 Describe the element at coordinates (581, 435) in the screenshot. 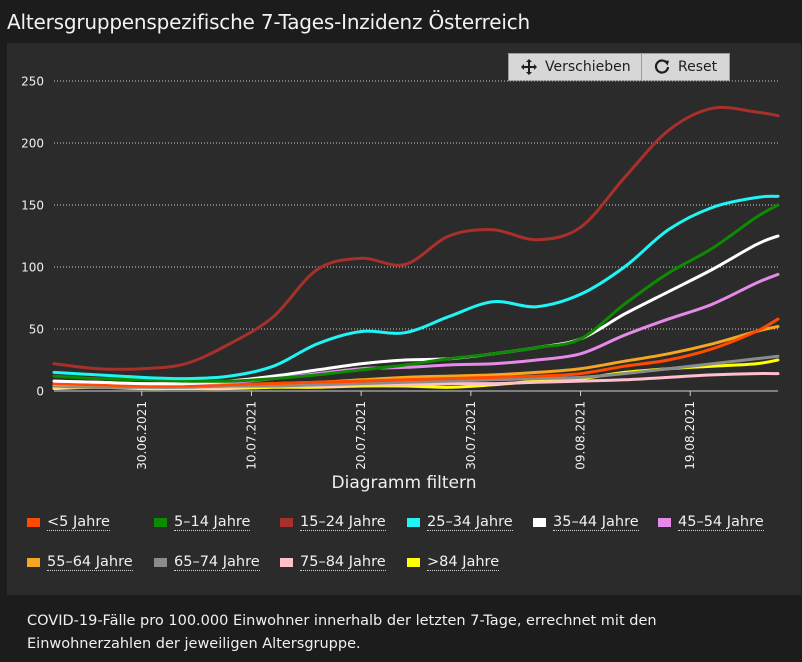

I see `x-tick-label: 09.08.2021` at that location.